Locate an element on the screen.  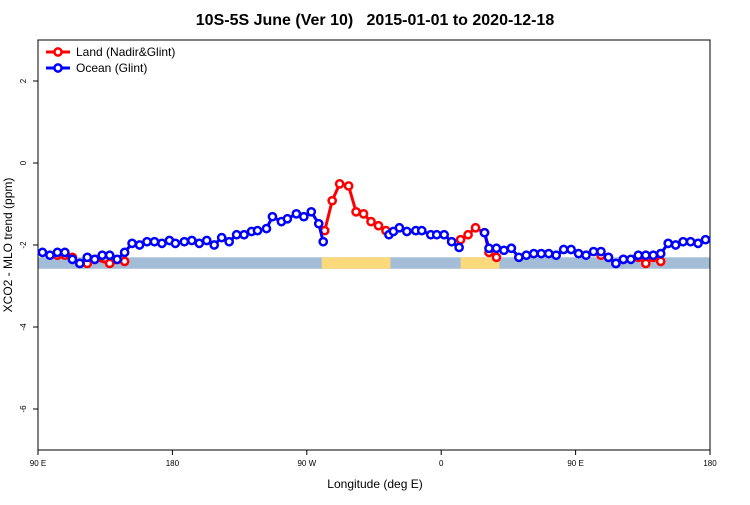
legend-label: Ocean (Glint) is located at coordinates (111, 68).